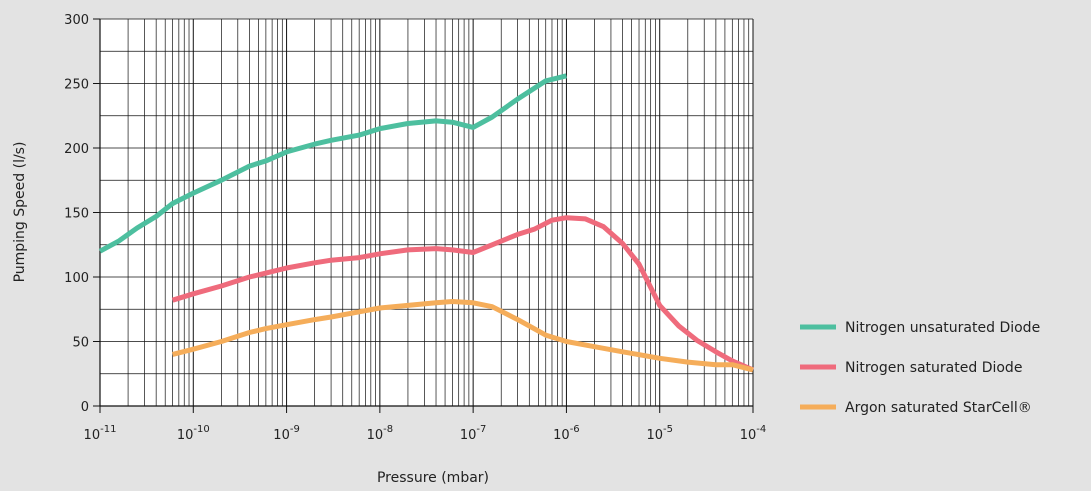  Describe the element at coordinates (942, 328) in the screenshot. I see `legend-label-nitrogen-unsaturated-diode: Nitrogen unsaturated Diode` at that location.